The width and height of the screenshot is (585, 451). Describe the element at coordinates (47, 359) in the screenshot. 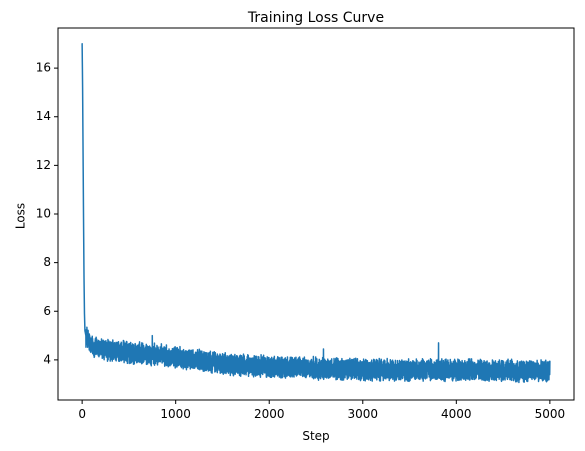

I see `y-tick-label: 4` at that location.